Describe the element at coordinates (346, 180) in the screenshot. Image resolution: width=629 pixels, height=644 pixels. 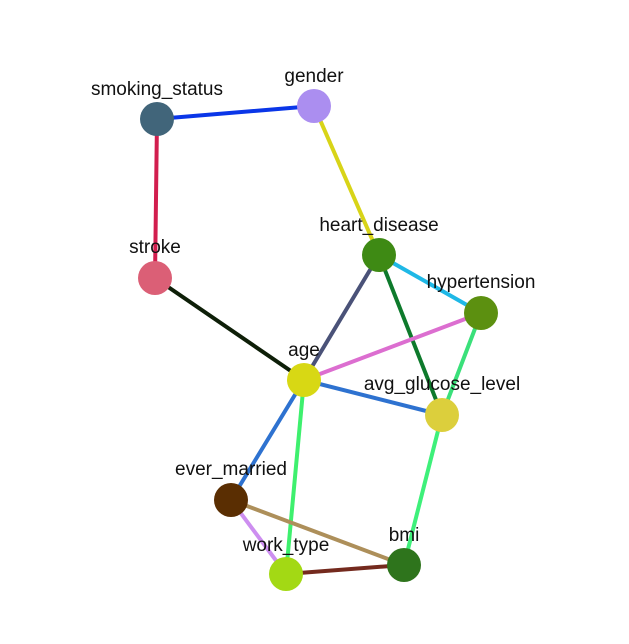
I see `edge-gender-heart_disease` at that location.